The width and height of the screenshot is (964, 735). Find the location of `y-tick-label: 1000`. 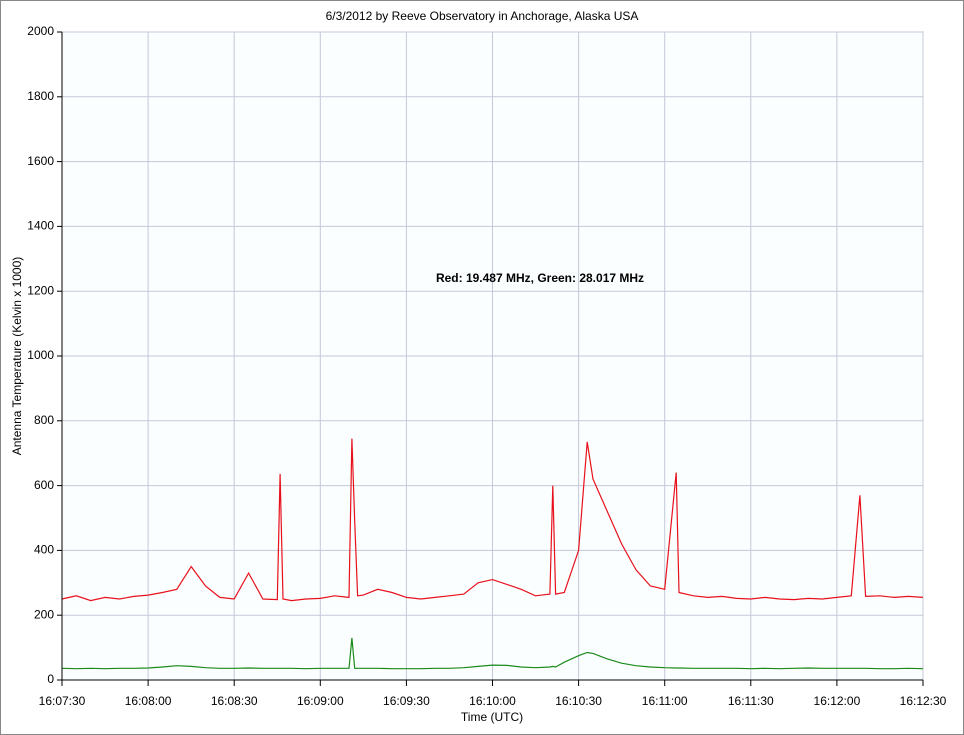

y-tick-label: 1000 is located at coordinates (40, 355).